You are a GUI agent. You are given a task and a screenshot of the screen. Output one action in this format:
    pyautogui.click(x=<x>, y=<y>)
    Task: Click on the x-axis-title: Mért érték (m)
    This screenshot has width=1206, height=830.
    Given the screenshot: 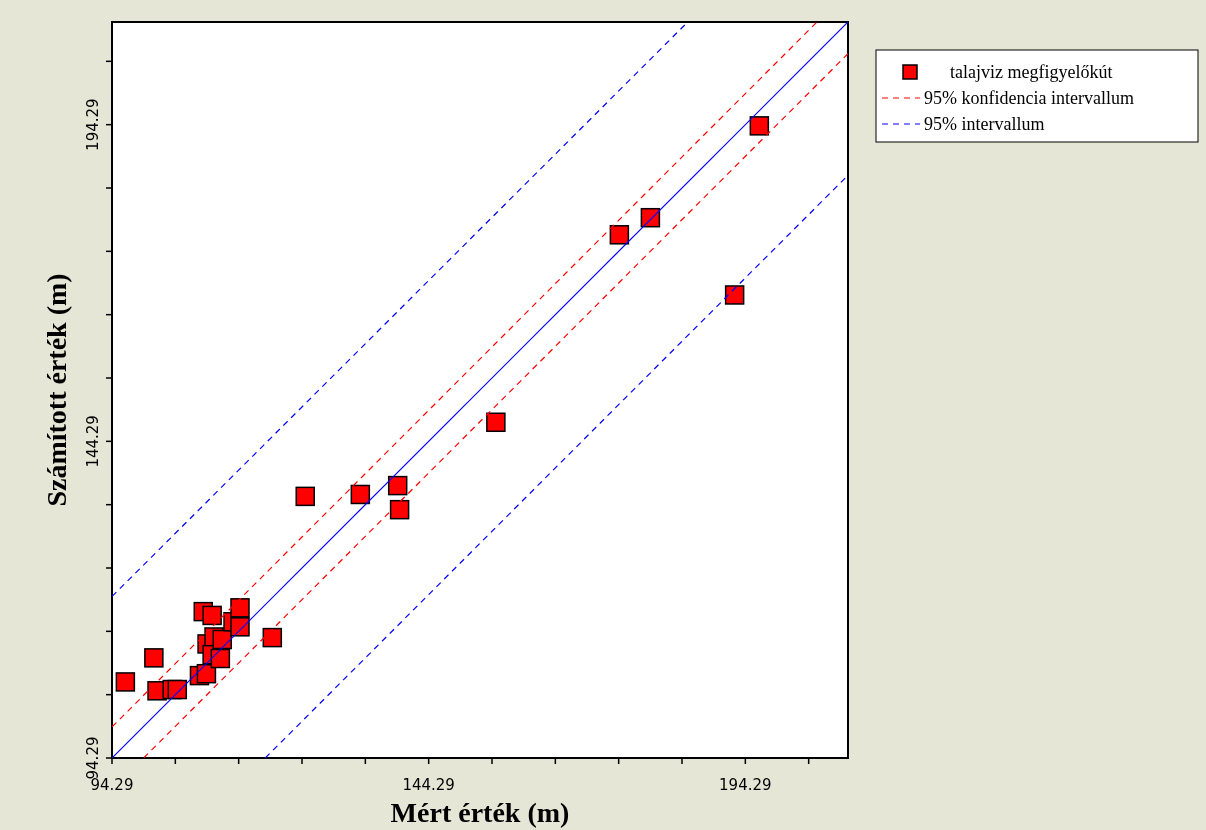 What is the action you would take?
    pyautogui.click(x=480, y=812)
    